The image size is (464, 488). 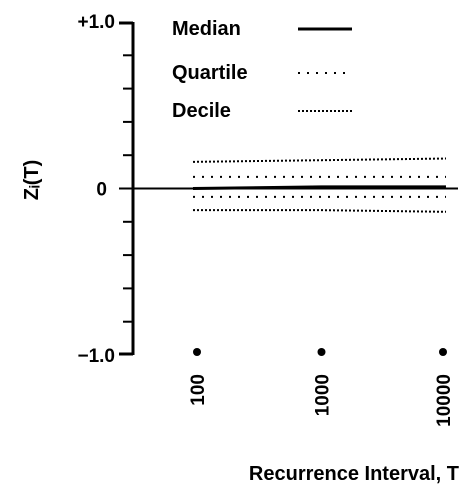 What do you see at coordinates (444, 400) in the screenshot?
I see `x-tick-label: 10000` at bounding box center [444, 400].